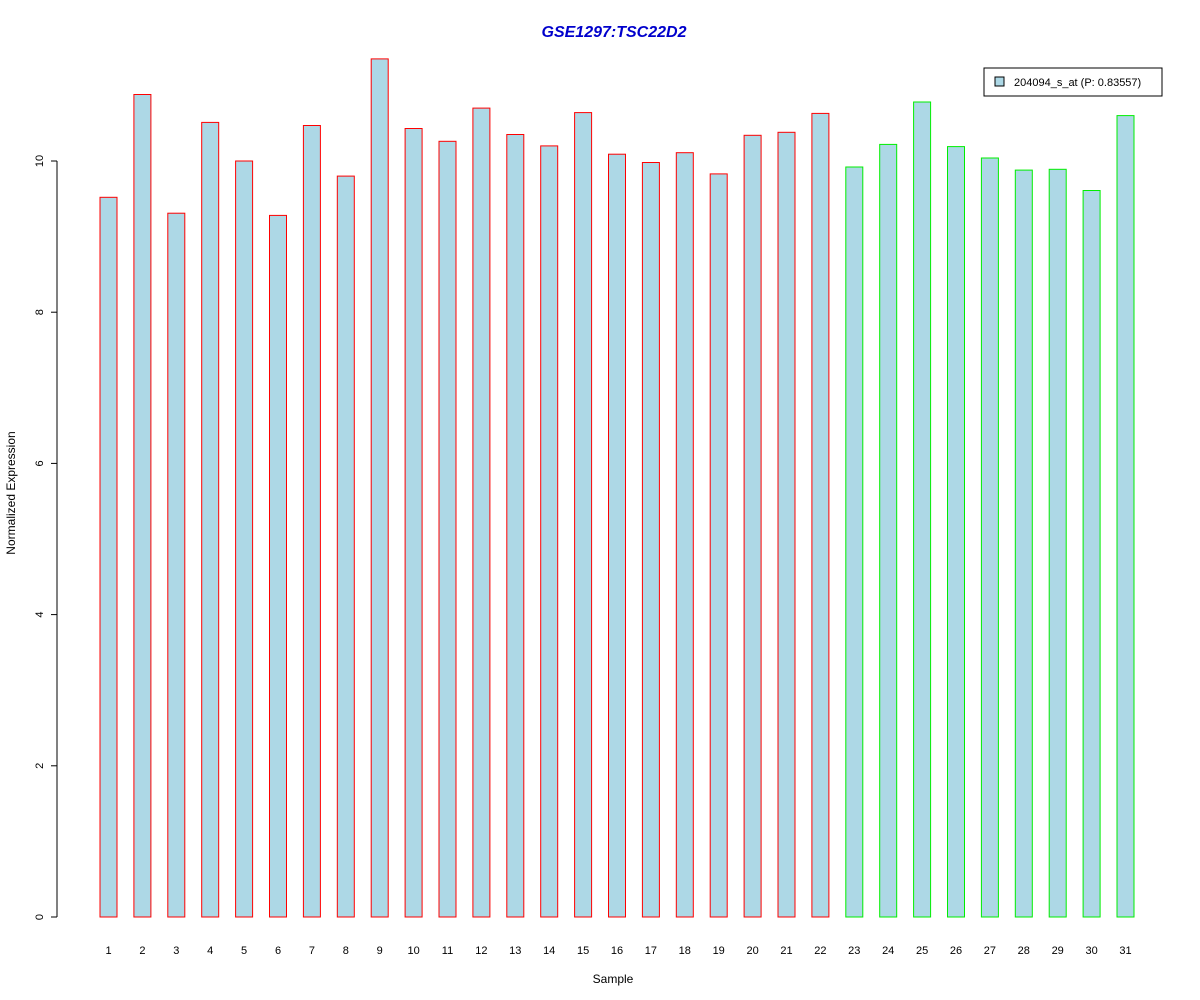  I want to click on y-axis: 0 2 4 6 8 10, so click(46, 537).